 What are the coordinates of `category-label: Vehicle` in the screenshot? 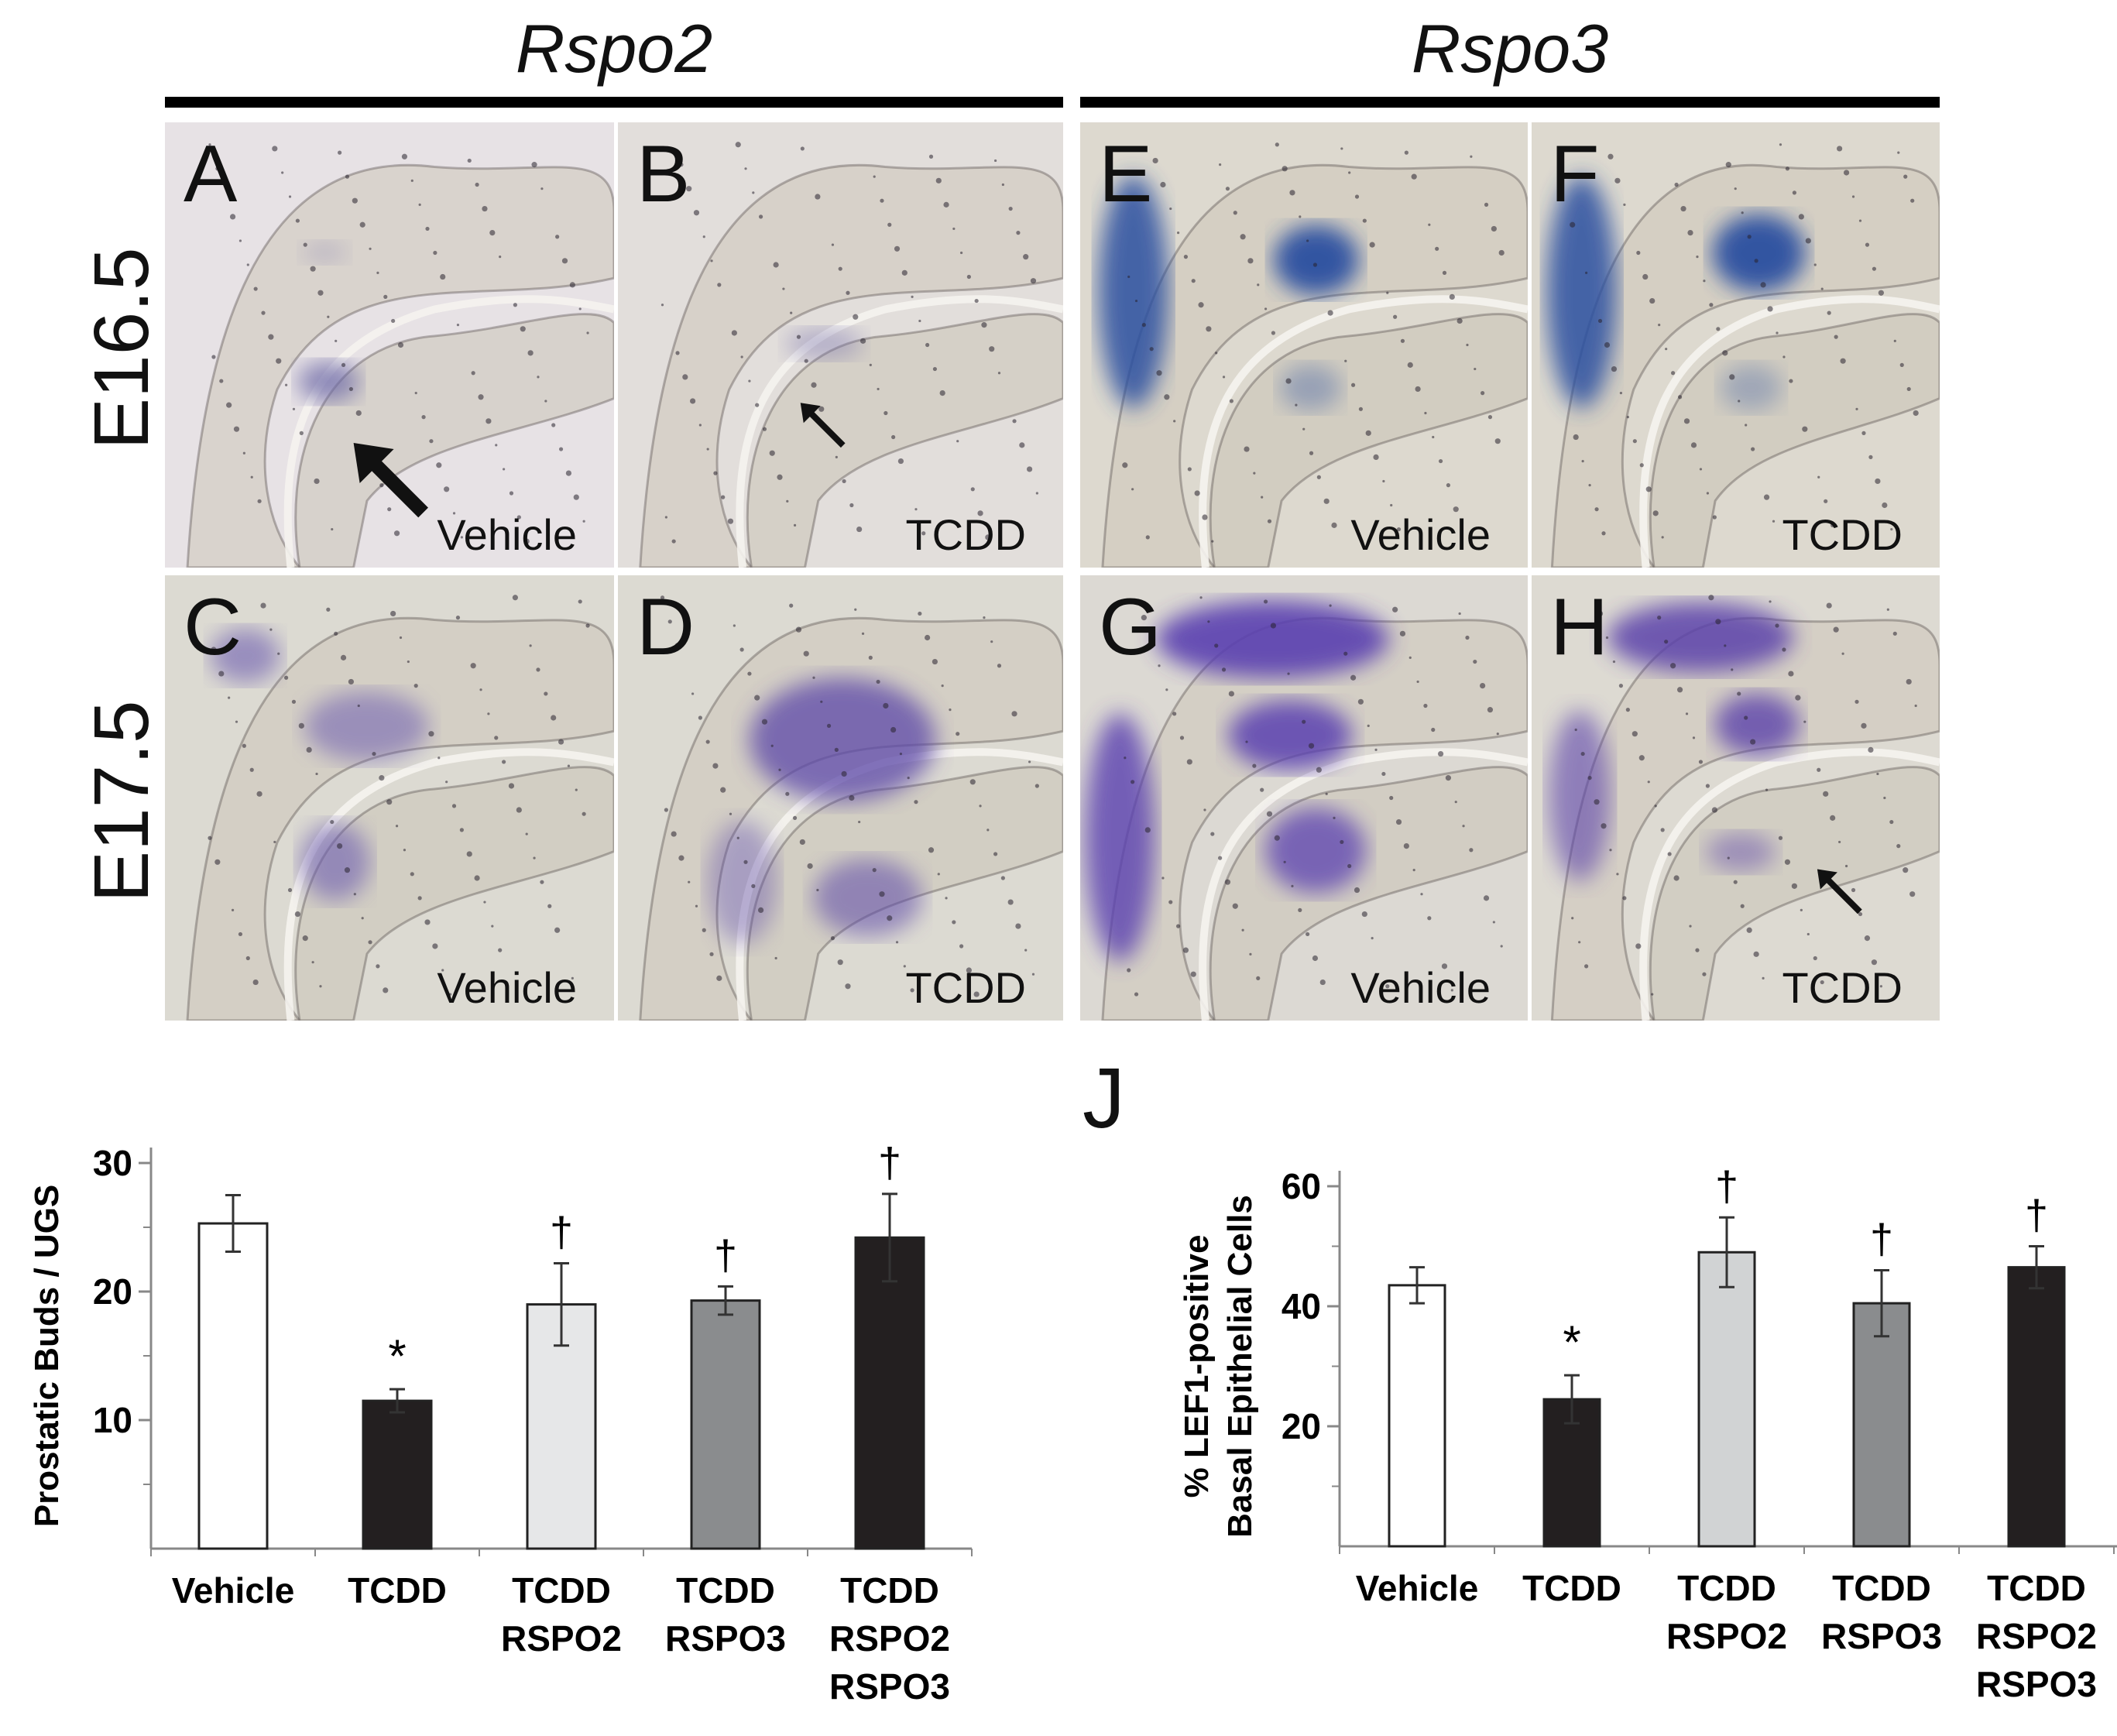 It's located at (233, 1590).